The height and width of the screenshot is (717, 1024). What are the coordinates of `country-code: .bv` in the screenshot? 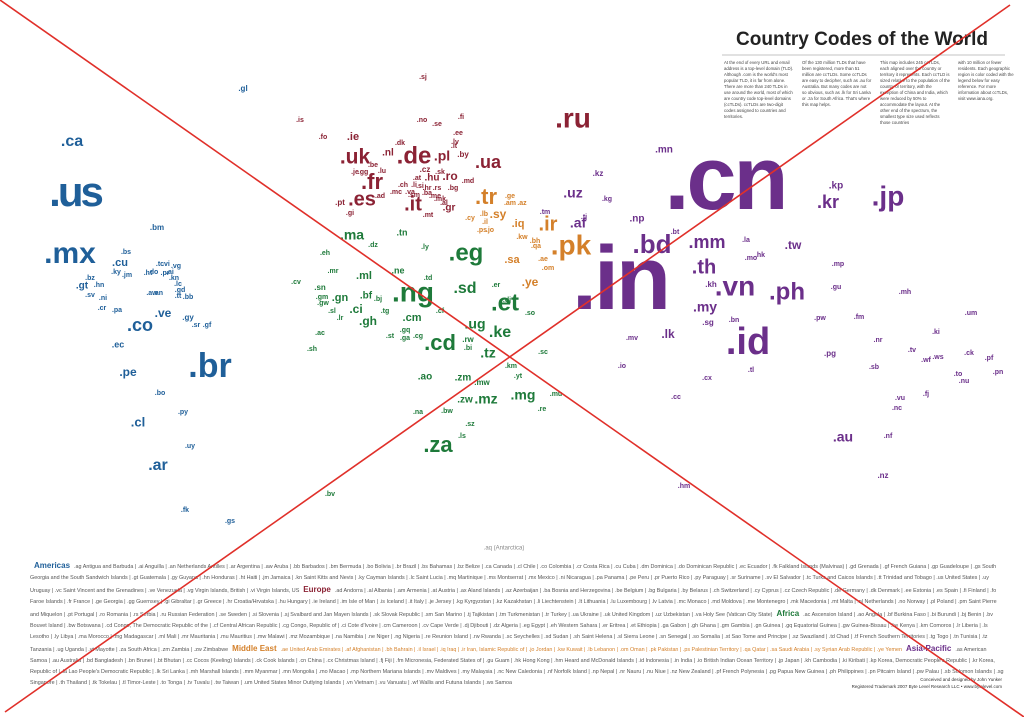 It's located at (330, 494).